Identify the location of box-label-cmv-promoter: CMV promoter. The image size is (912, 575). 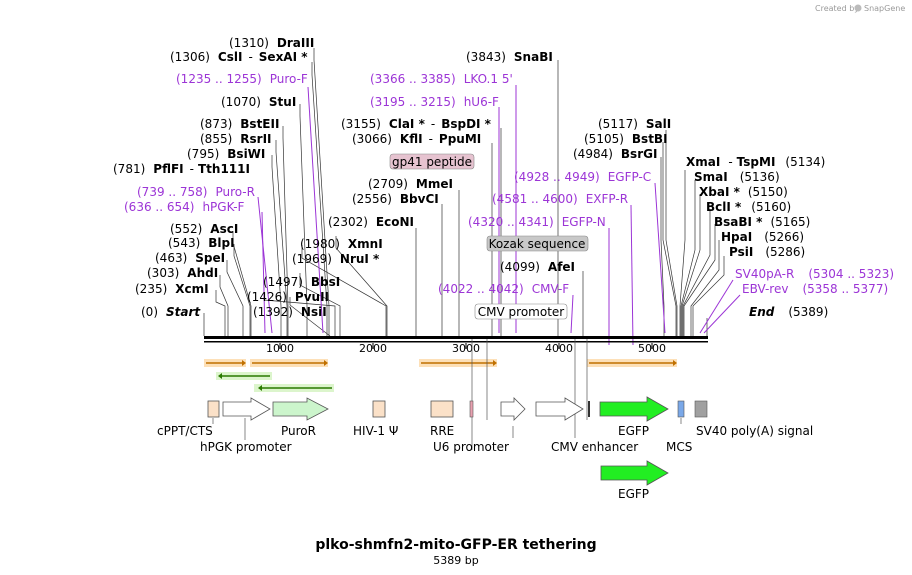
(521, 312).